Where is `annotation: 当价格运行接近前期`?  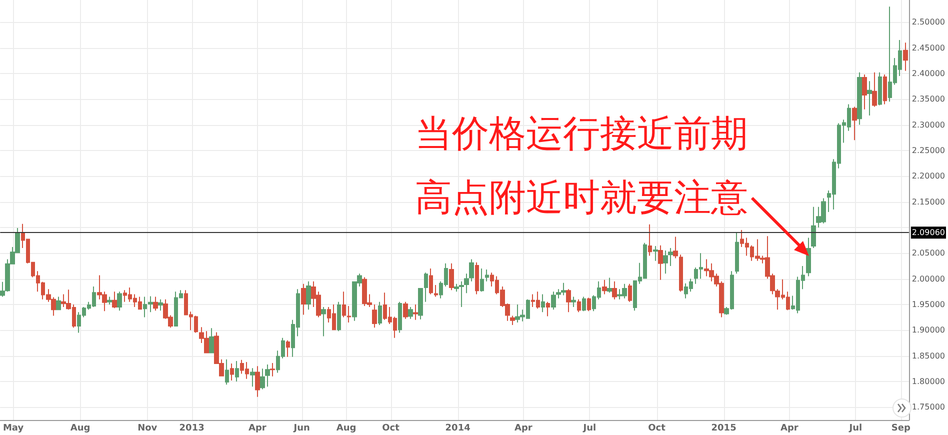 annotation: 当价格运行接近前期 is located at coordinates (581, 134).